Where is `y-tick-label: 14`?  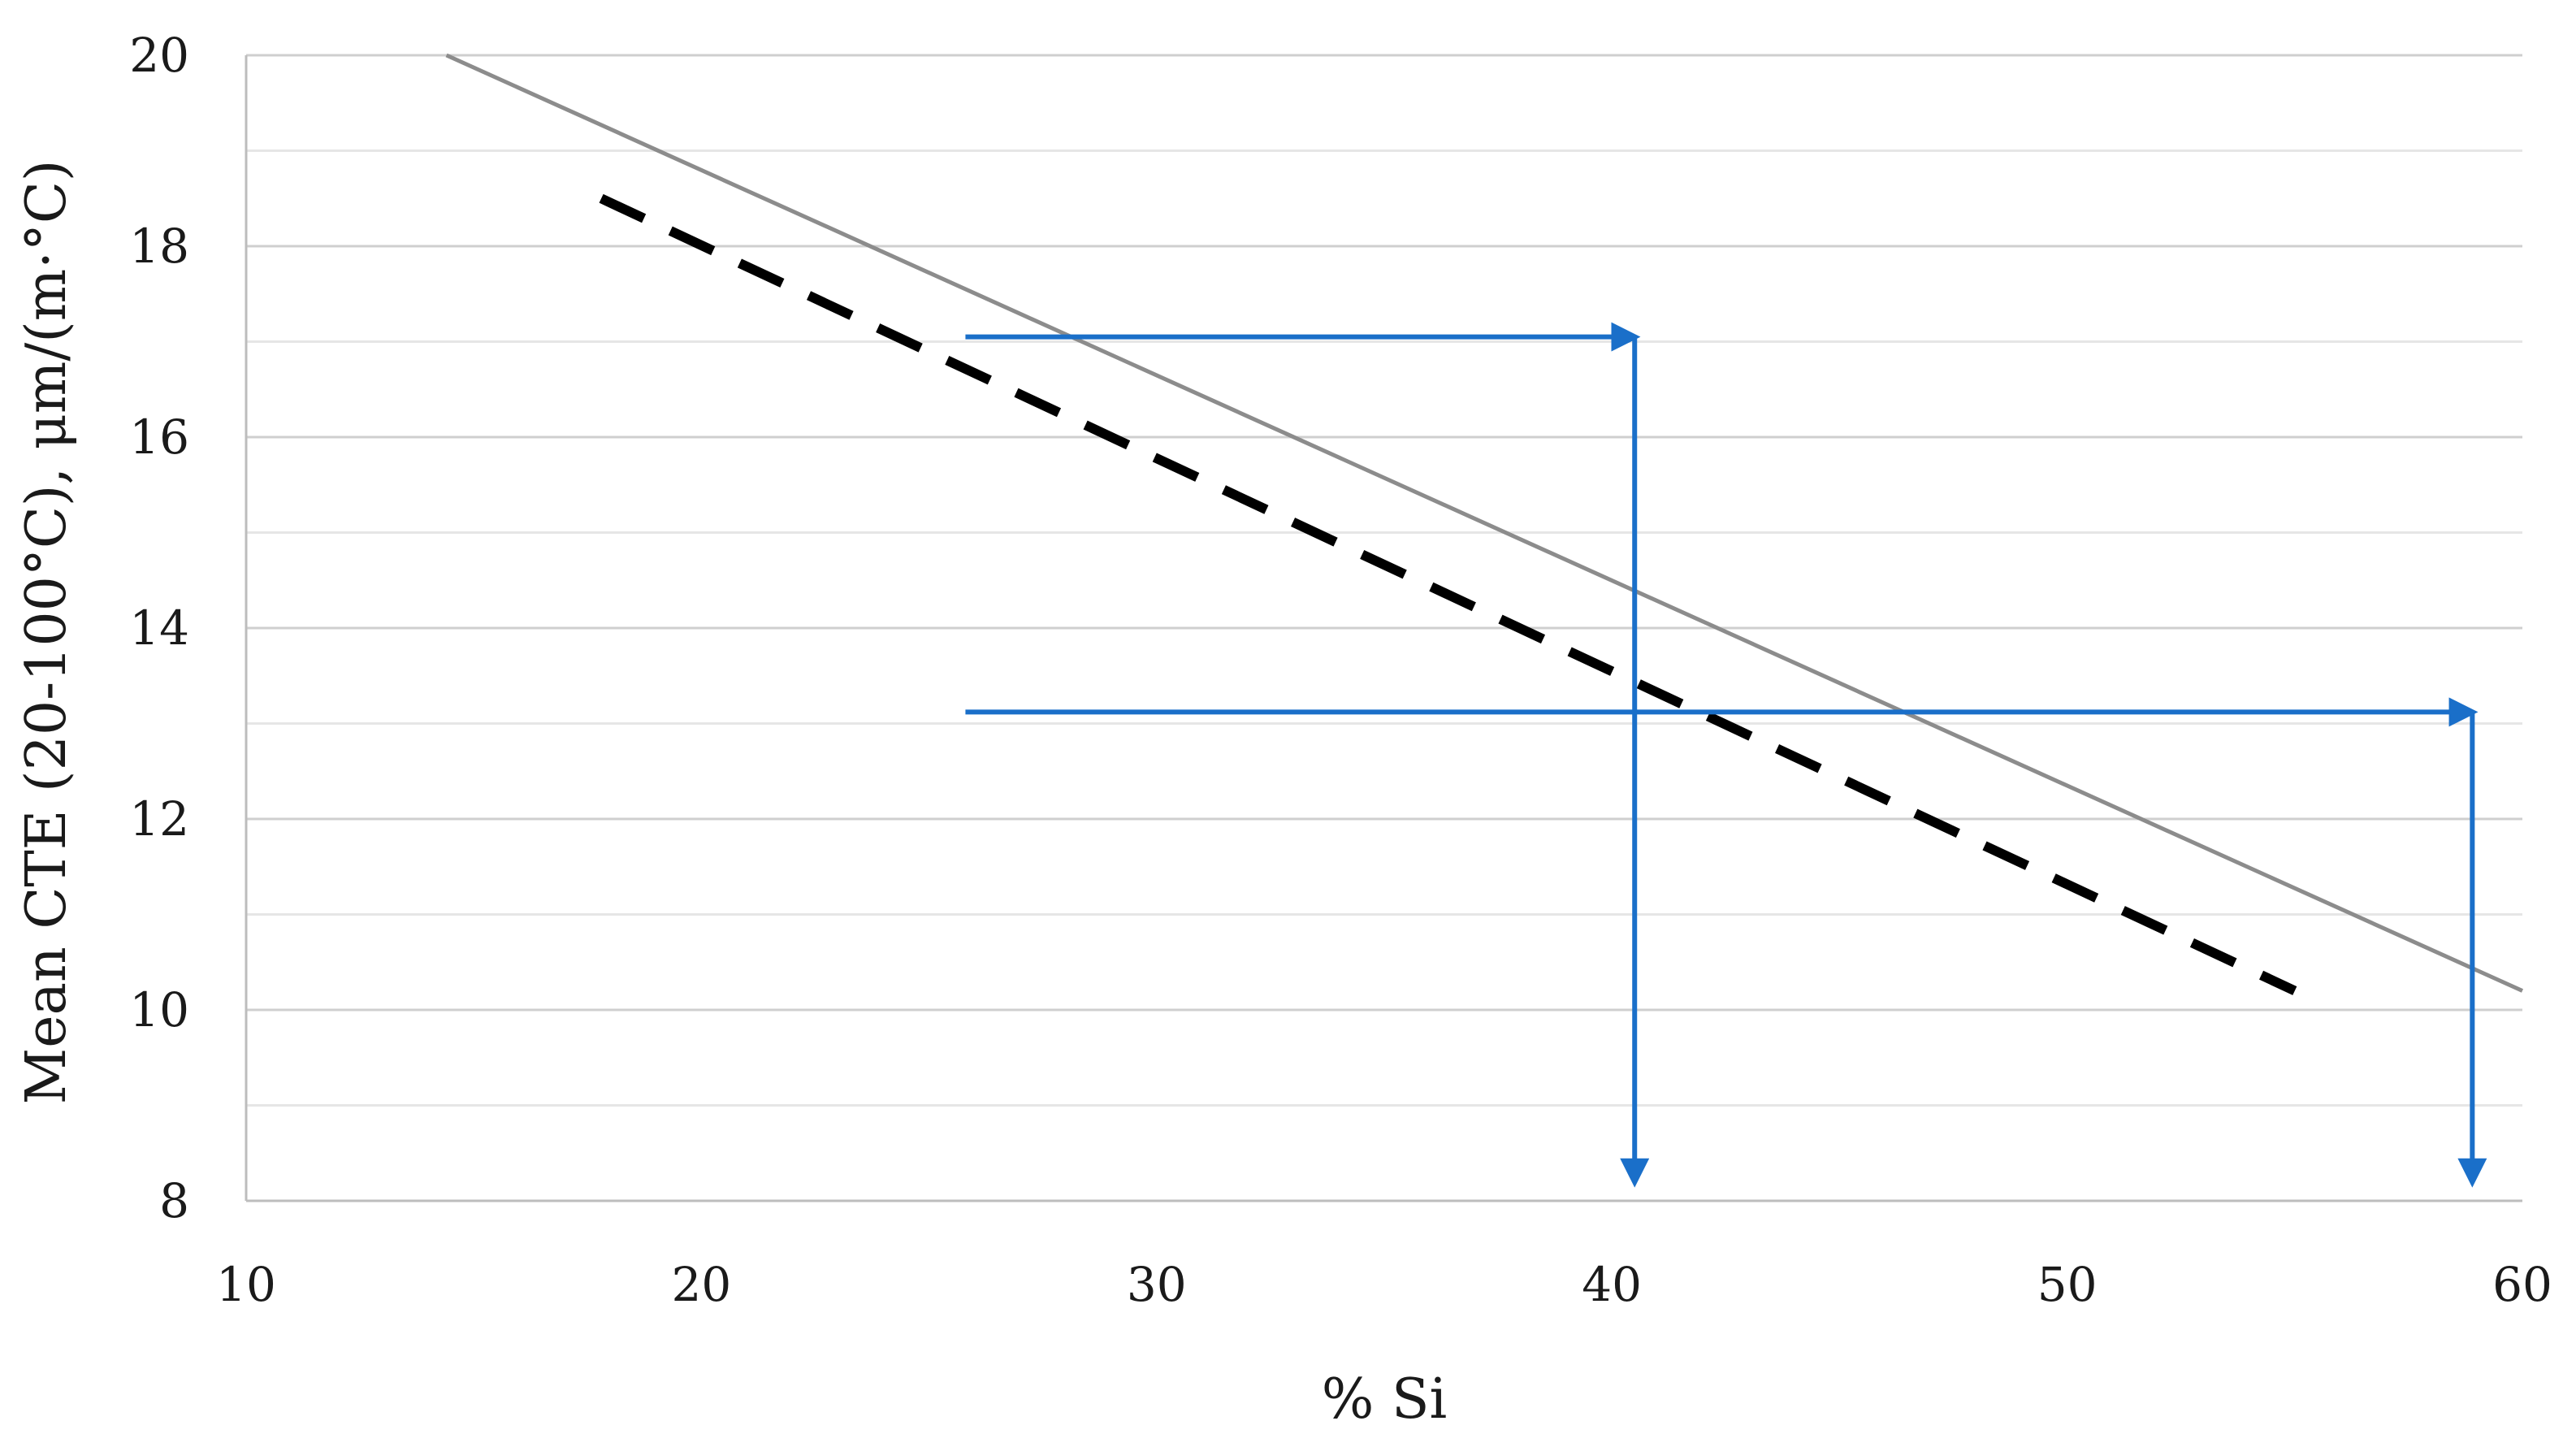 y-tick-label: 14 is located at coordinates (159, 628).